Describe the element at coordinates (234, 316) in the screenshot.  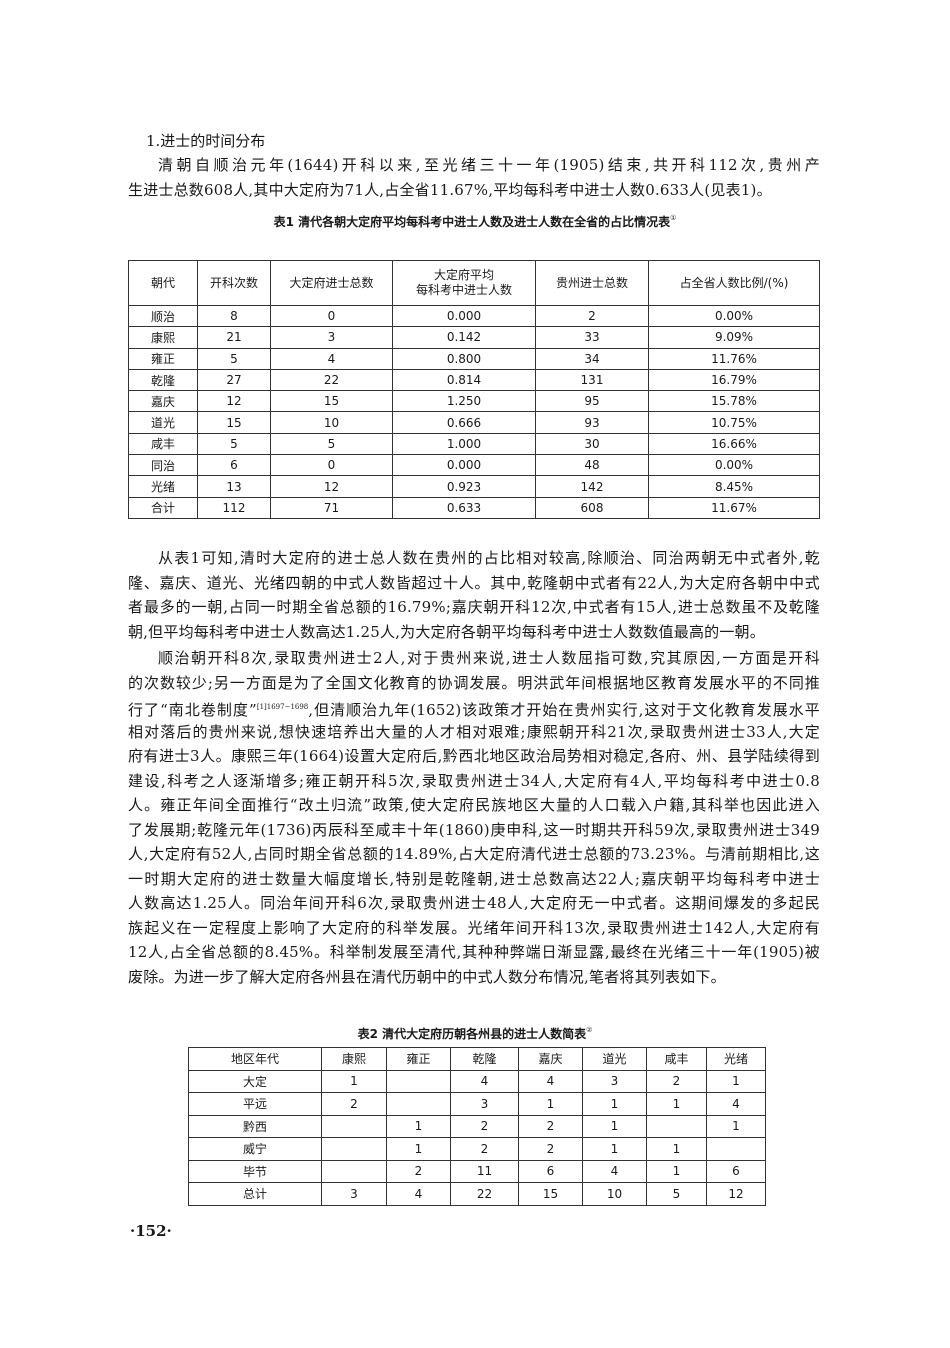
I see `table-cell: 8` at that location.